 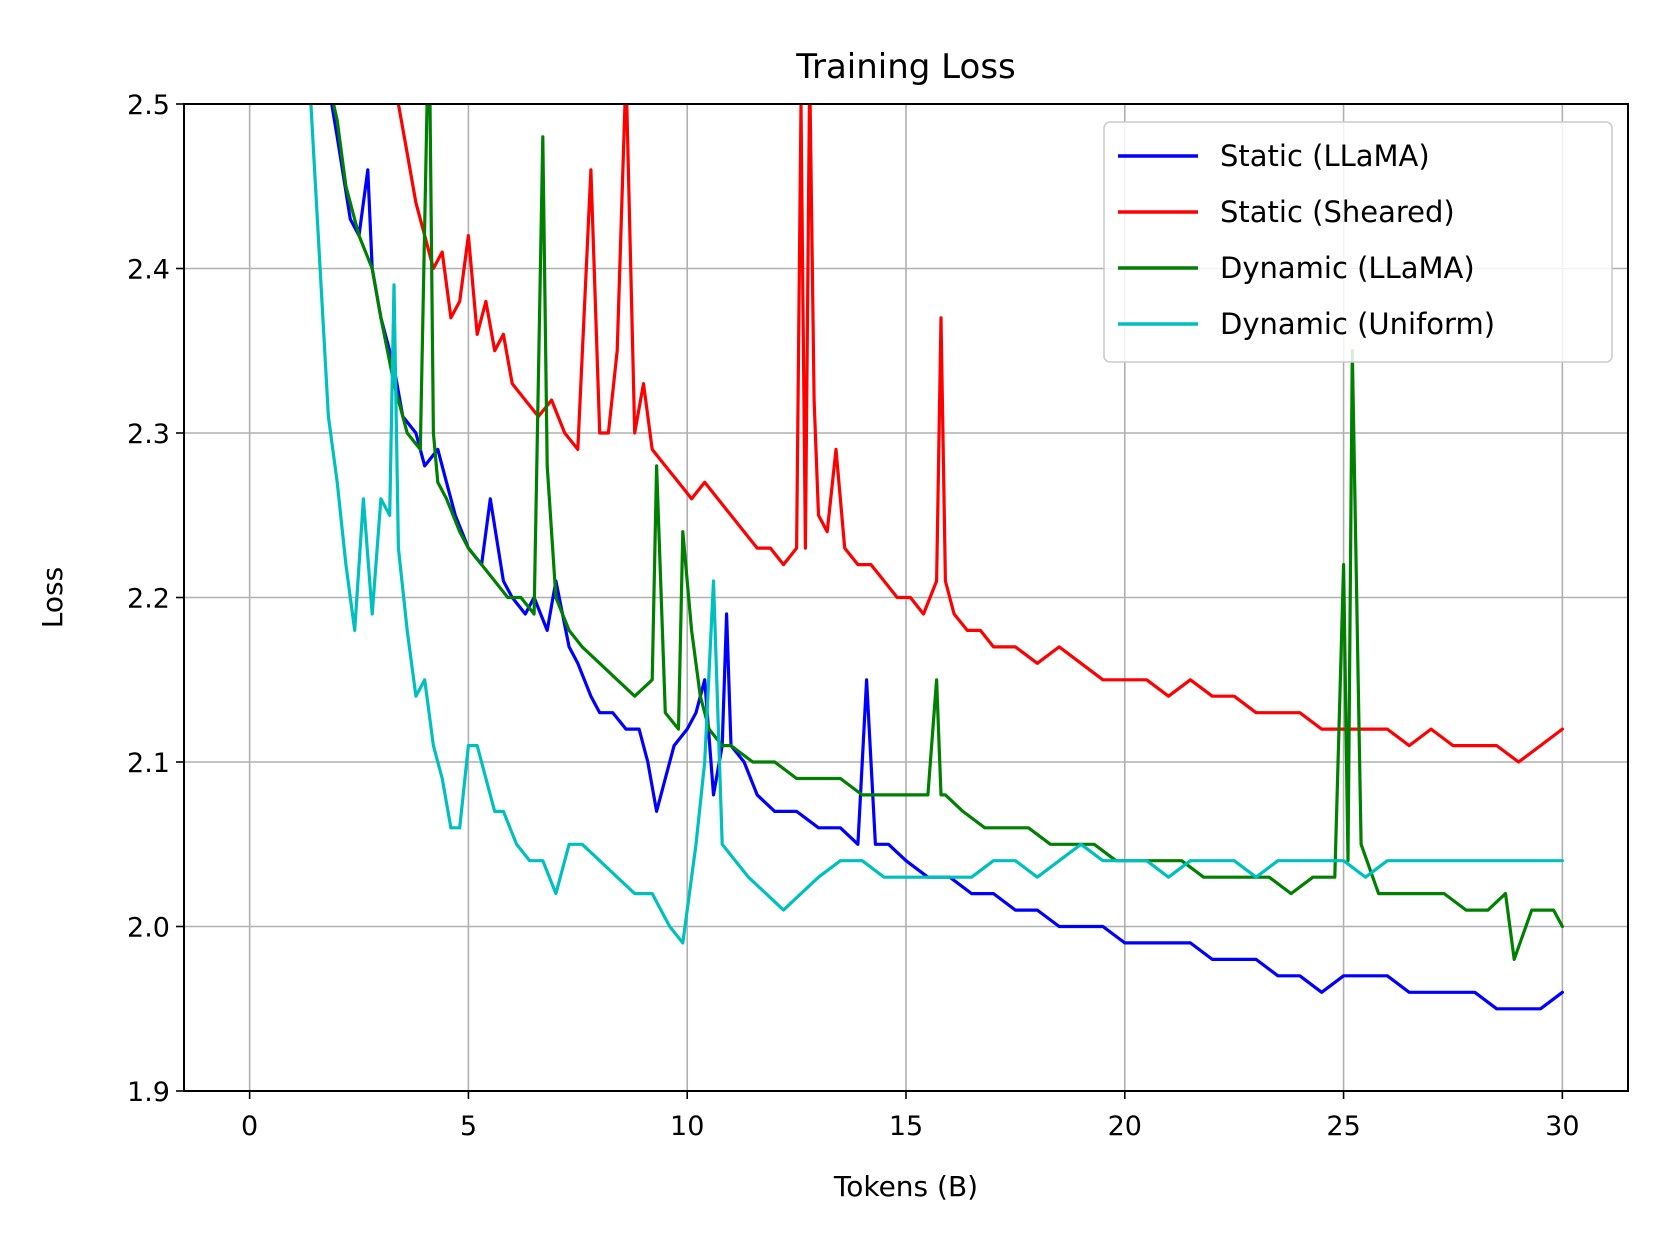 I want to click on chart-title: Training Loss, so click(x=905, y=67).